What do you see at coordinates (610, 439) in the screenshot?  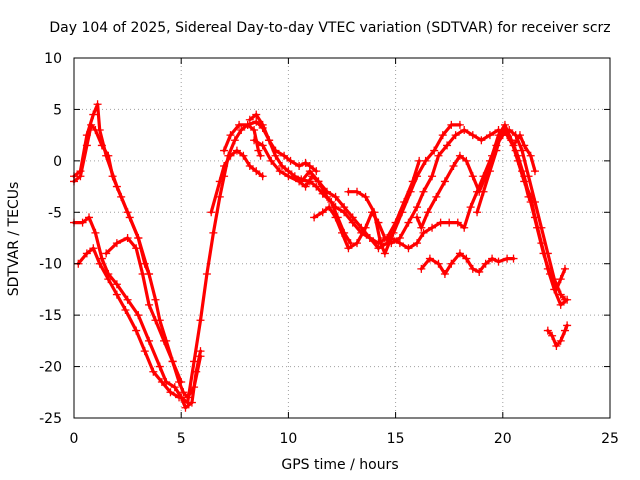 I see `x-tick-label-5: 25` at bounding box center [610, 439].